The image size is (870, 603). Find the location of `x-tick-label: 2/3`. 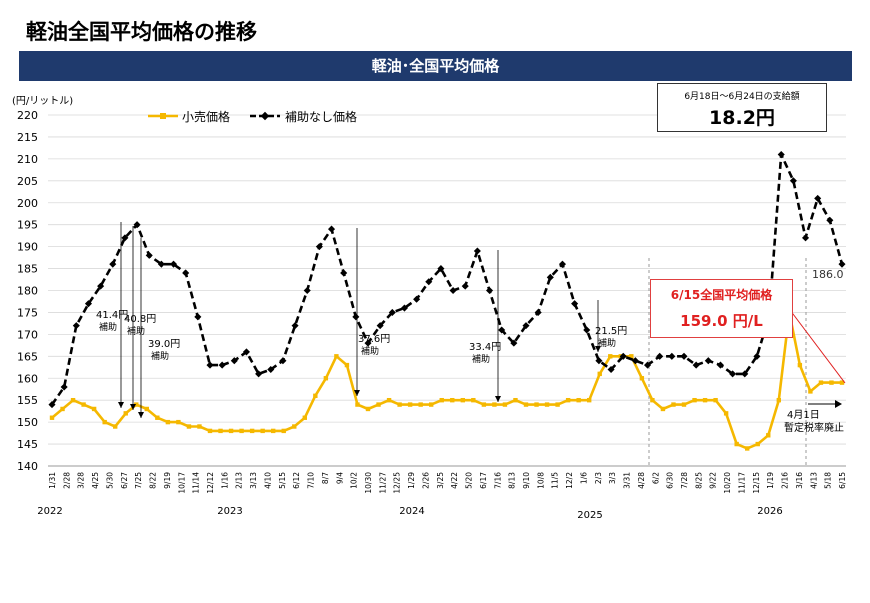

x-tick-label: 2/3 is located at coordinates (598, 478).